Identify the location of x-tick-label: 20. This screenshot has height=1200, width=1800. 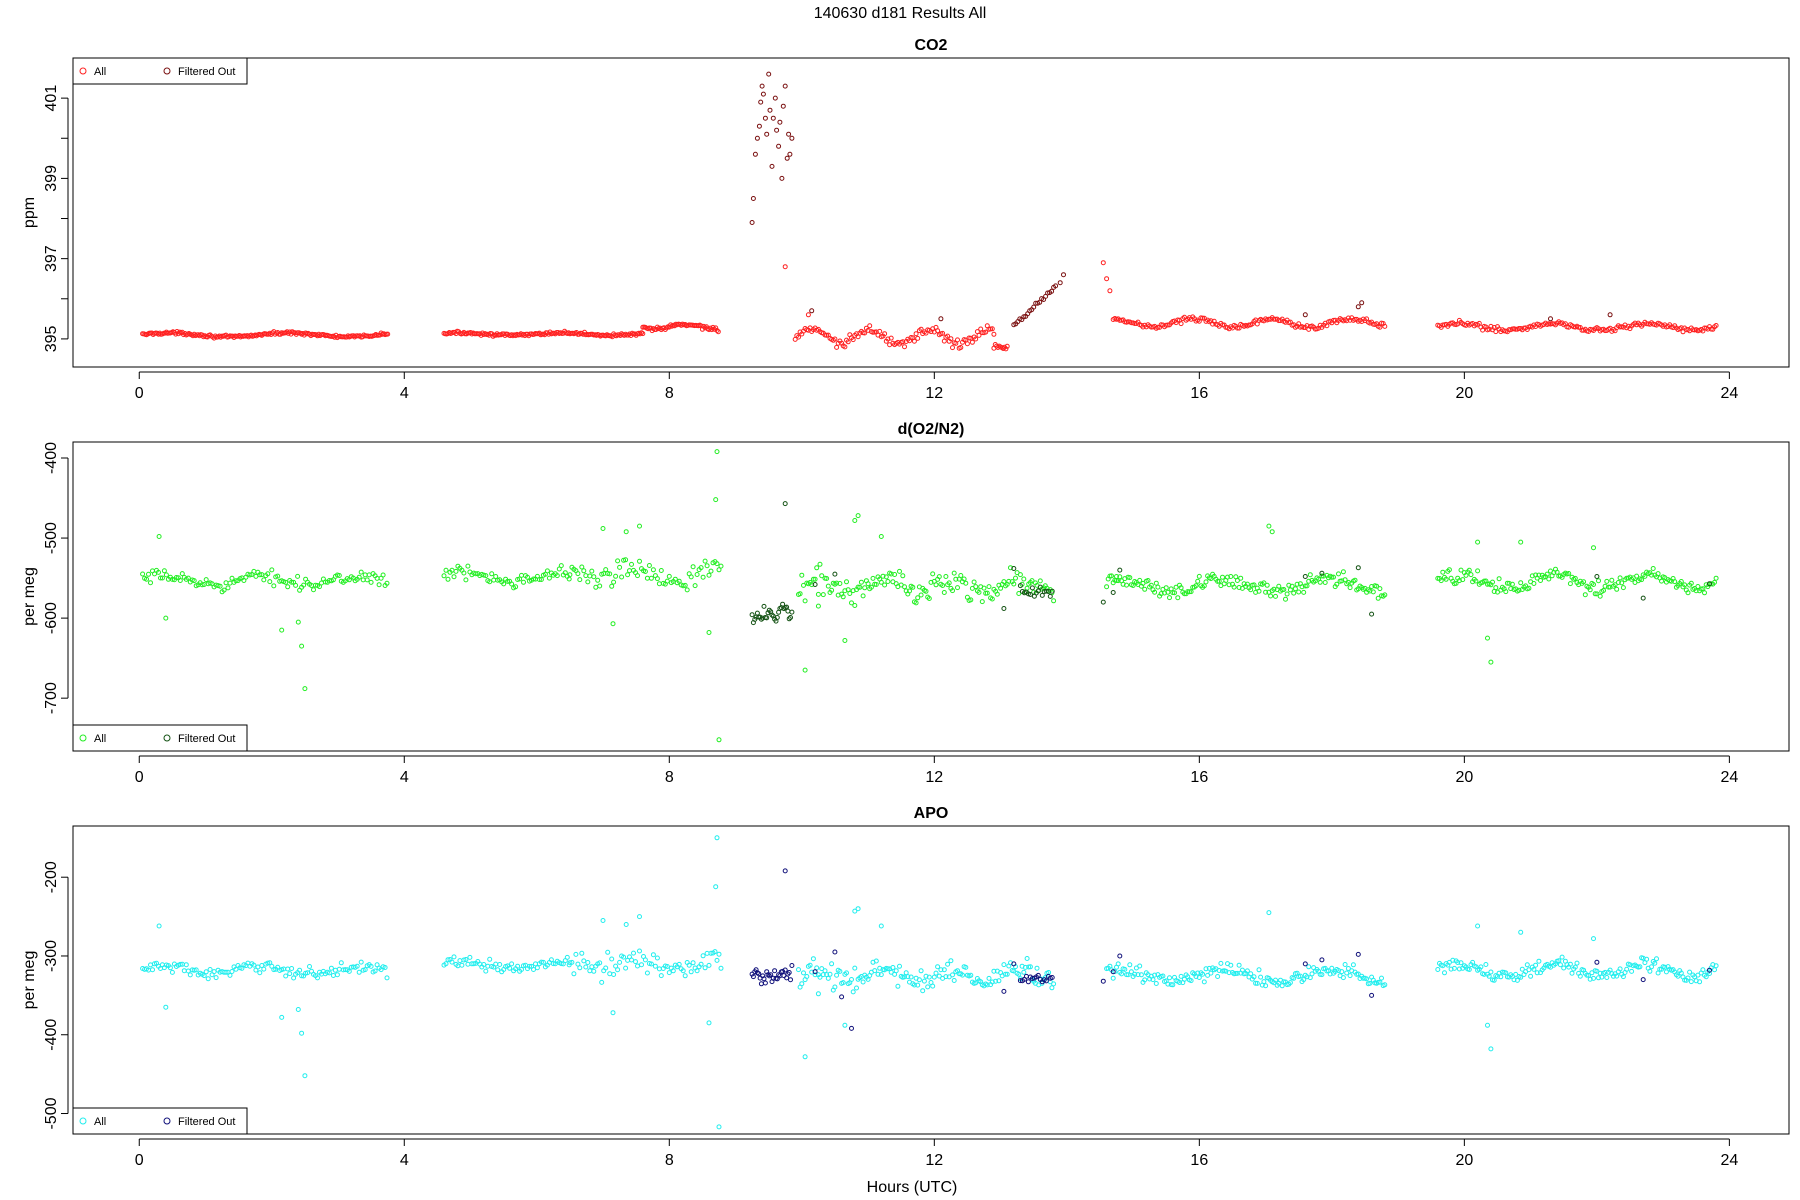
(1464, 1160).